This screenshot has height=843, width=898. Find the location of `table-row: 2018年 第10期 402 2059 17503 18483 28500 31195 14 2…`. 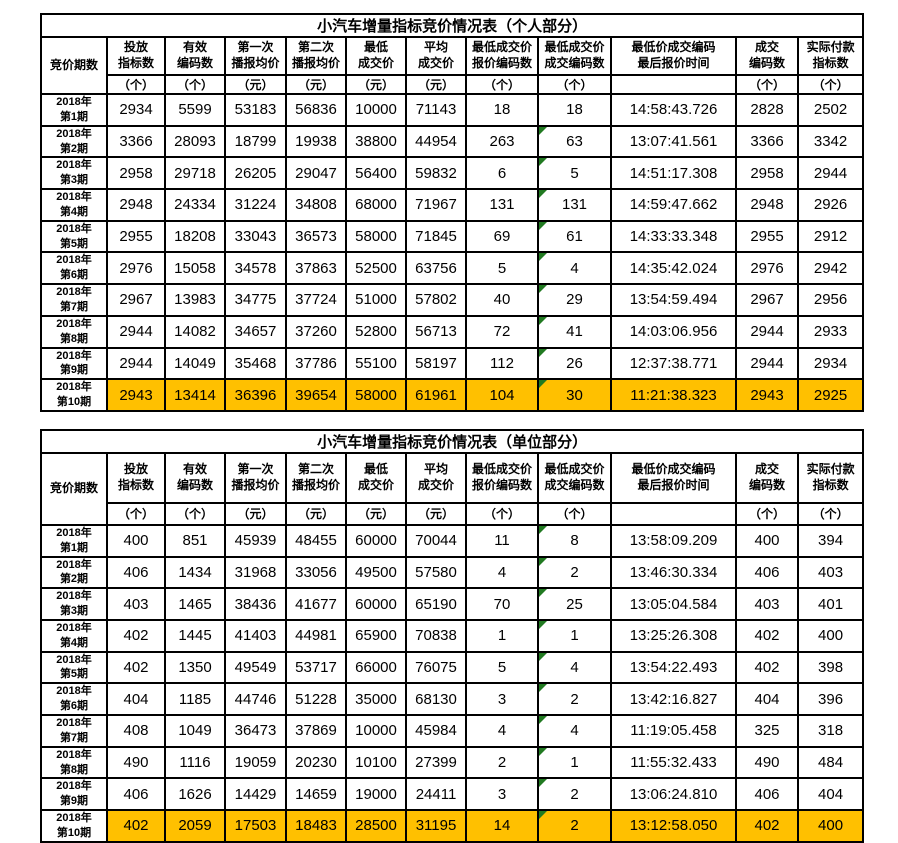

table-row: 2018年 第10期 402 2059 17503 18483 28500 31195 14 2… is located at coordinates (452, 826).